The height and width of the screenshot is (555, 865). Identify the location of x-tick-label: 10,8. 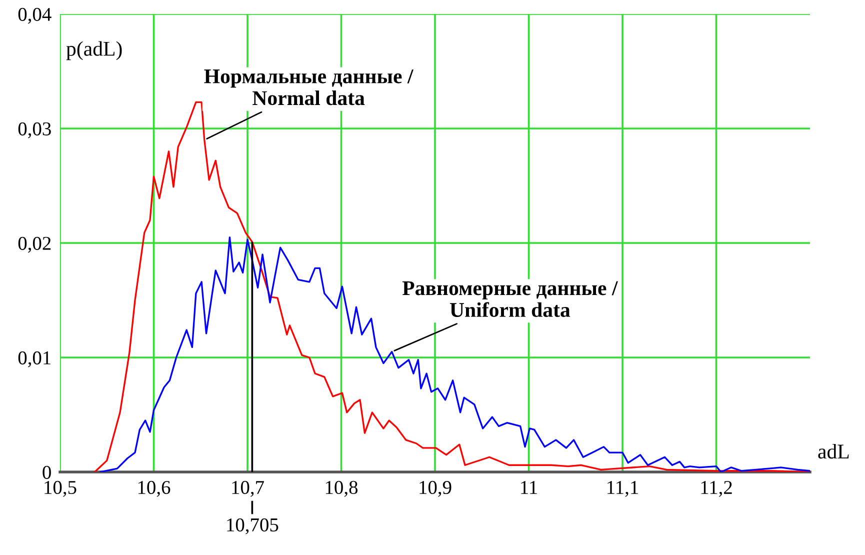
(342, 488).